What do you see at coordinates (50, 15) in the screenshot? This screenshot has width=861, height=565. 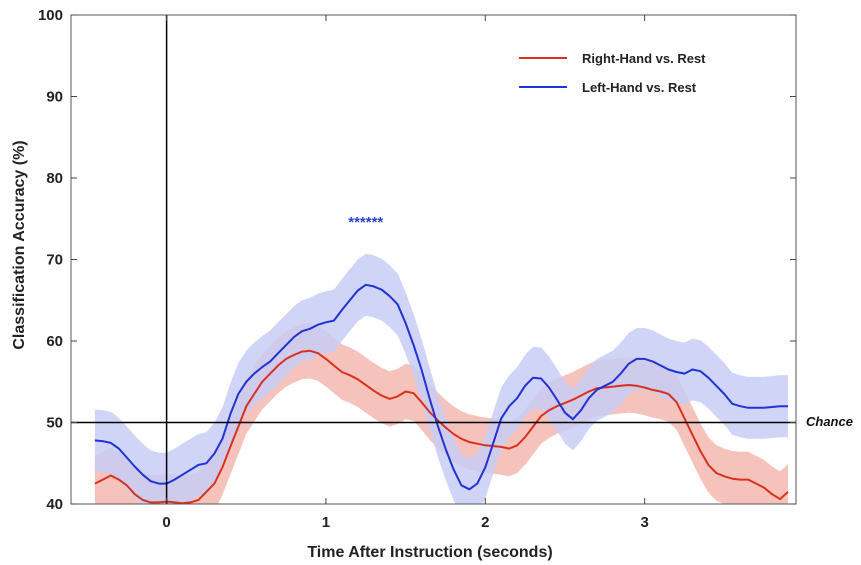 I see `y-tick-label: 100` at bounding box center [50, 15].